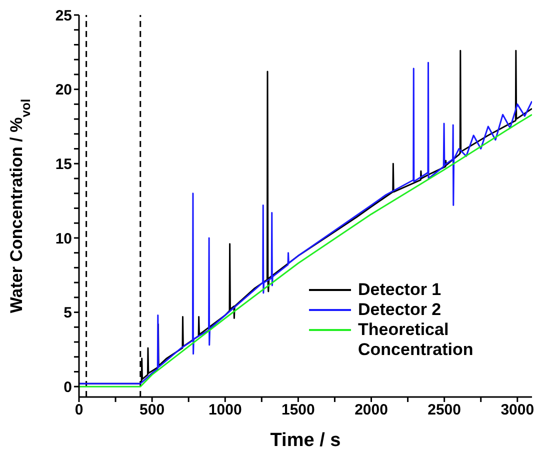 The width and height of the screenshot is (552, 452). Describe the element at coordinates (152, 410) in the screenshot. I see `x-tick-label: 500` at that location.